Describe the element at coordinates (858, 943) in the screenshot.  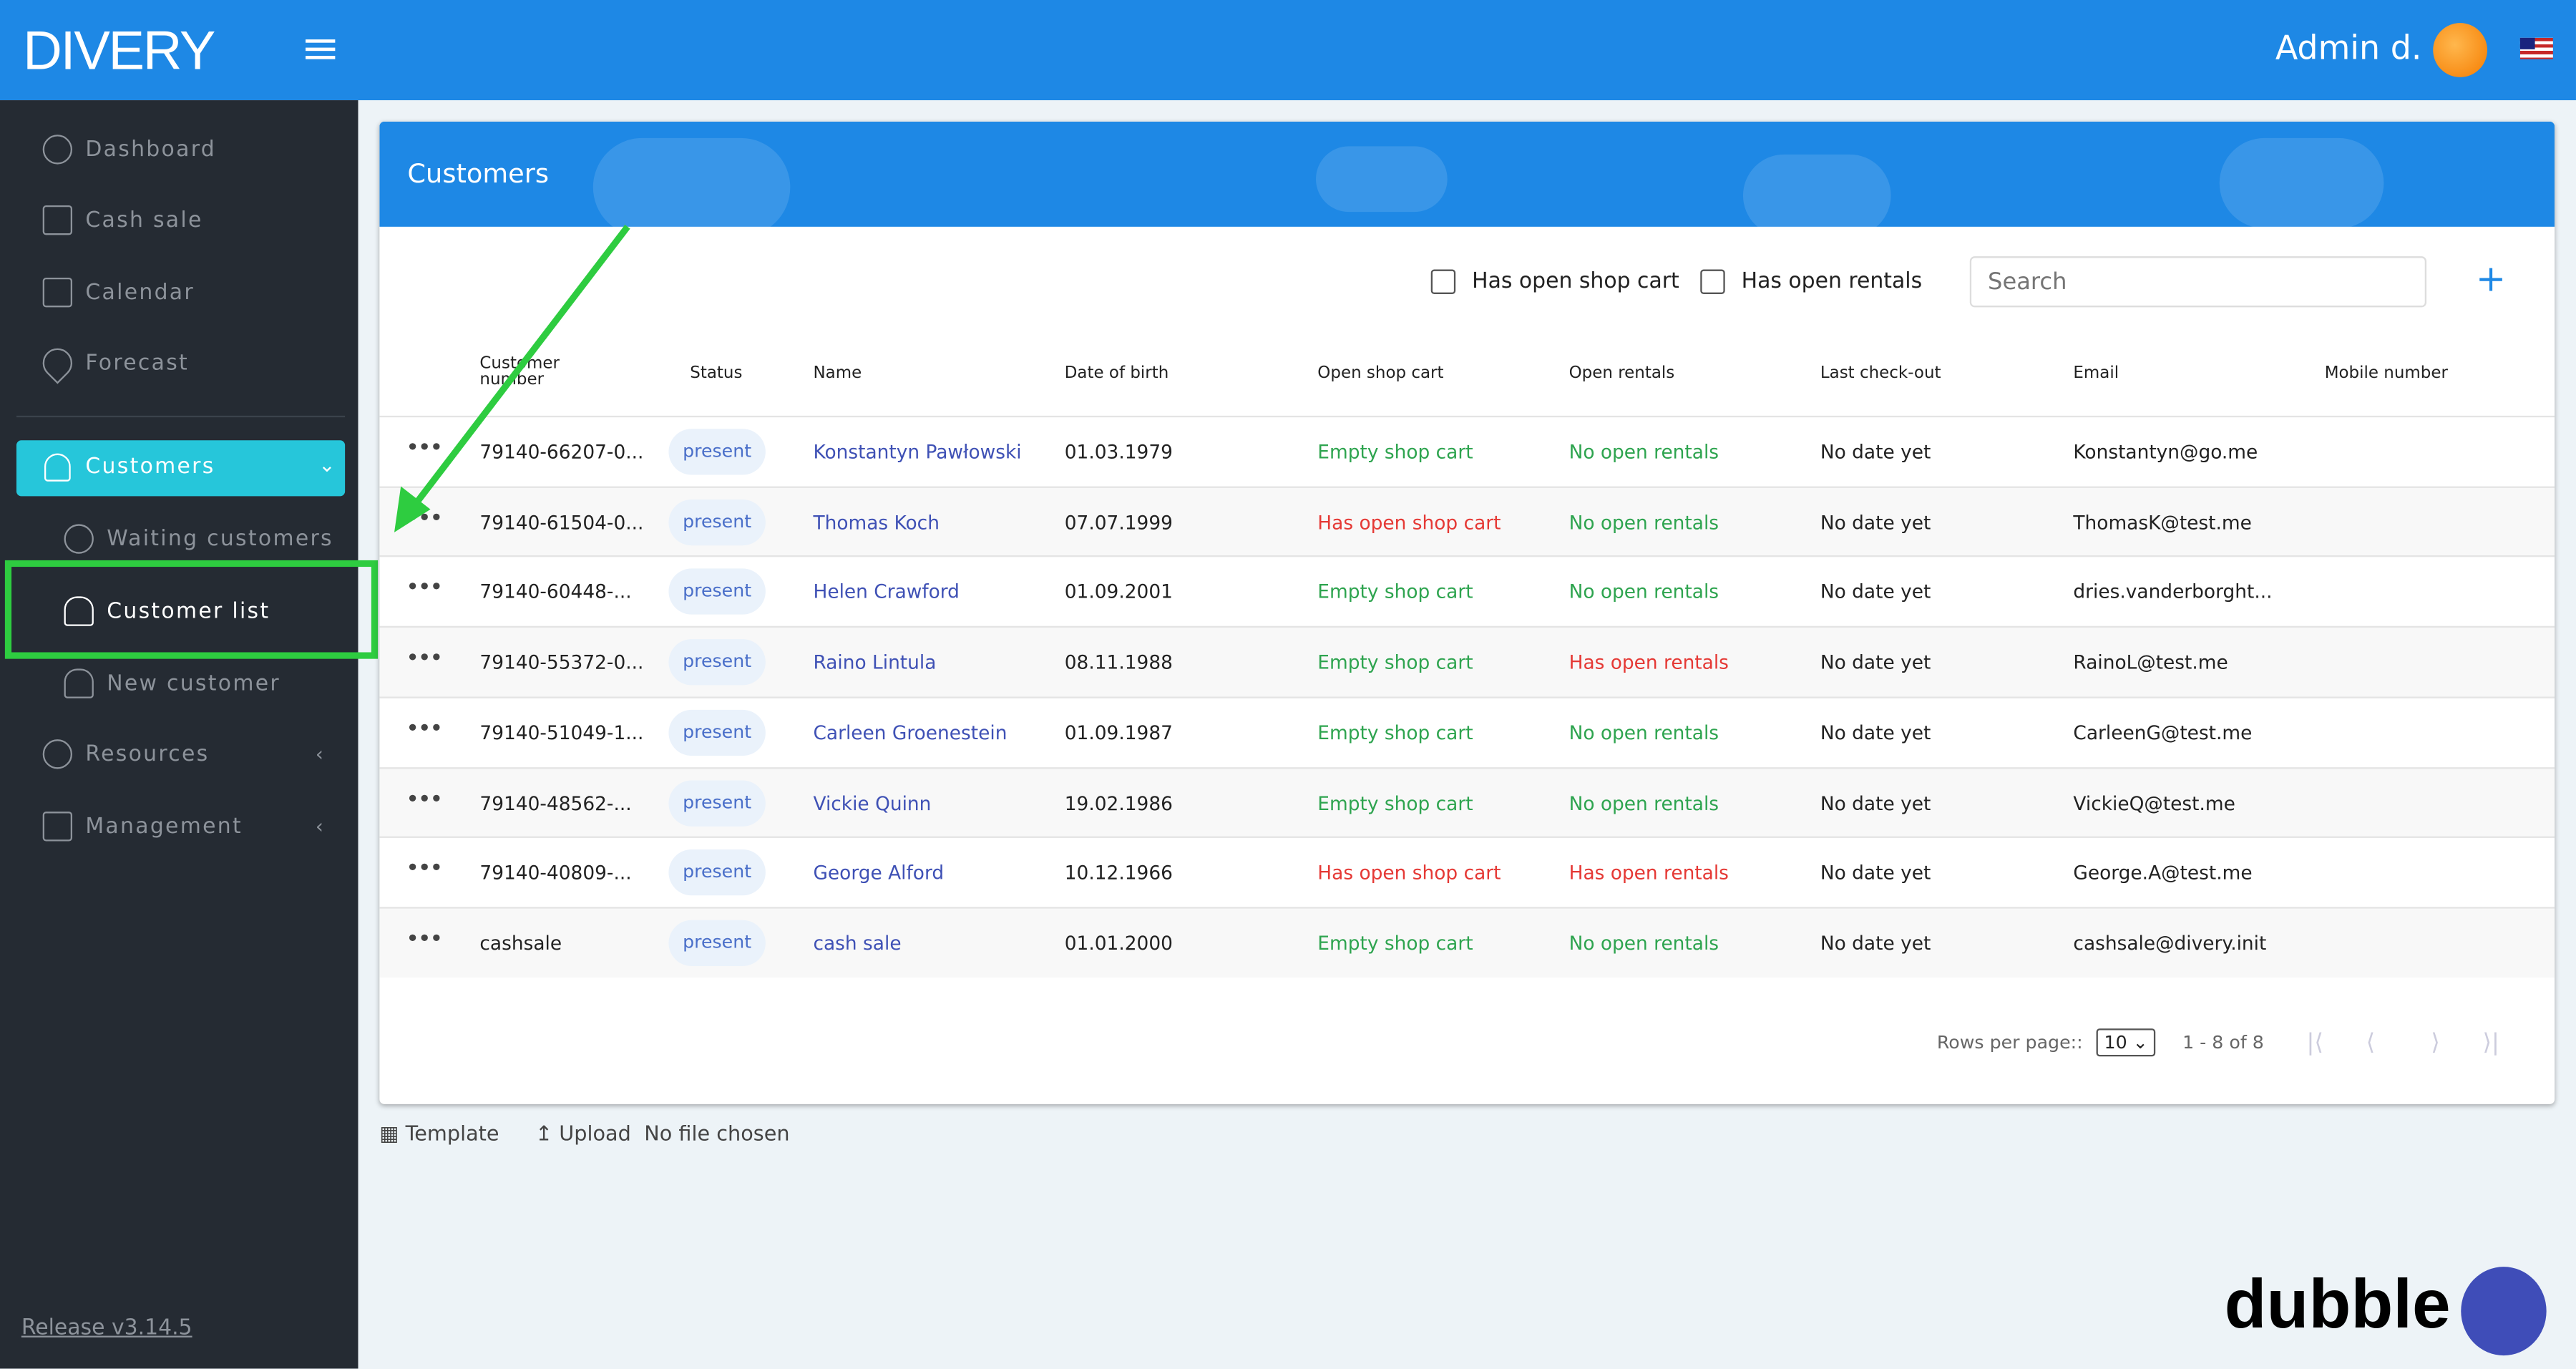
I see `customer-name: cash sale` at that location.